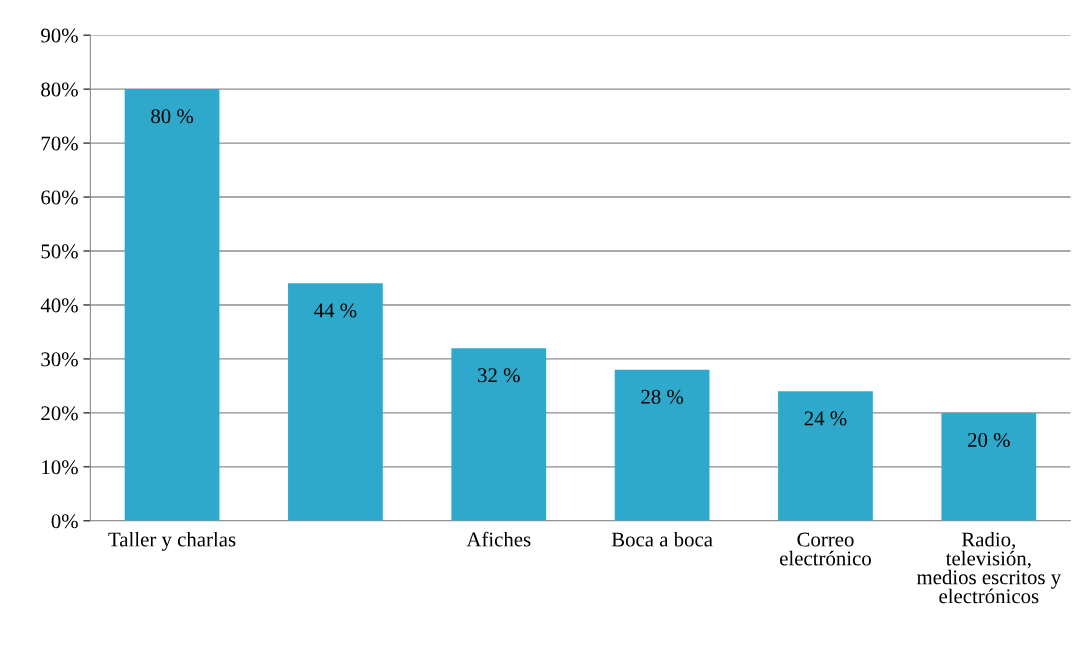 Image resolution: width=1089 pixels, height=651 pixels. What do you see at coordinates (499, 375) in the screenshot?
I see `data-label: 32 %` at bounding box center [499, 375].